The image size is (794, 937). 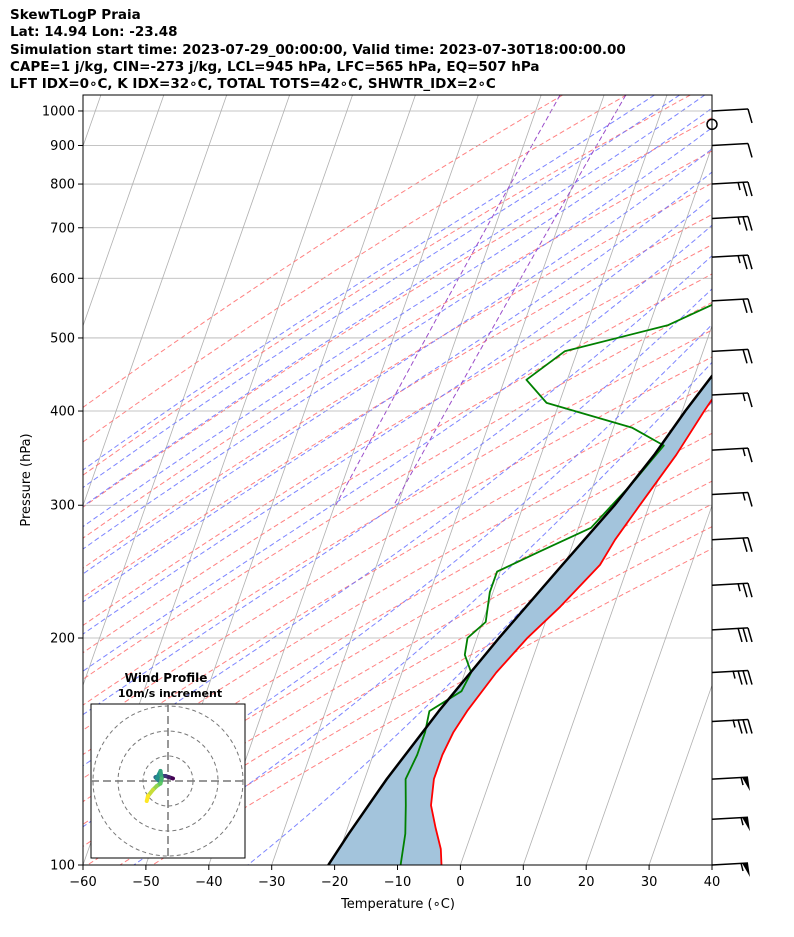 I want to click on x-axis-label: Temperature (∘C), so click(x=397, y=904).